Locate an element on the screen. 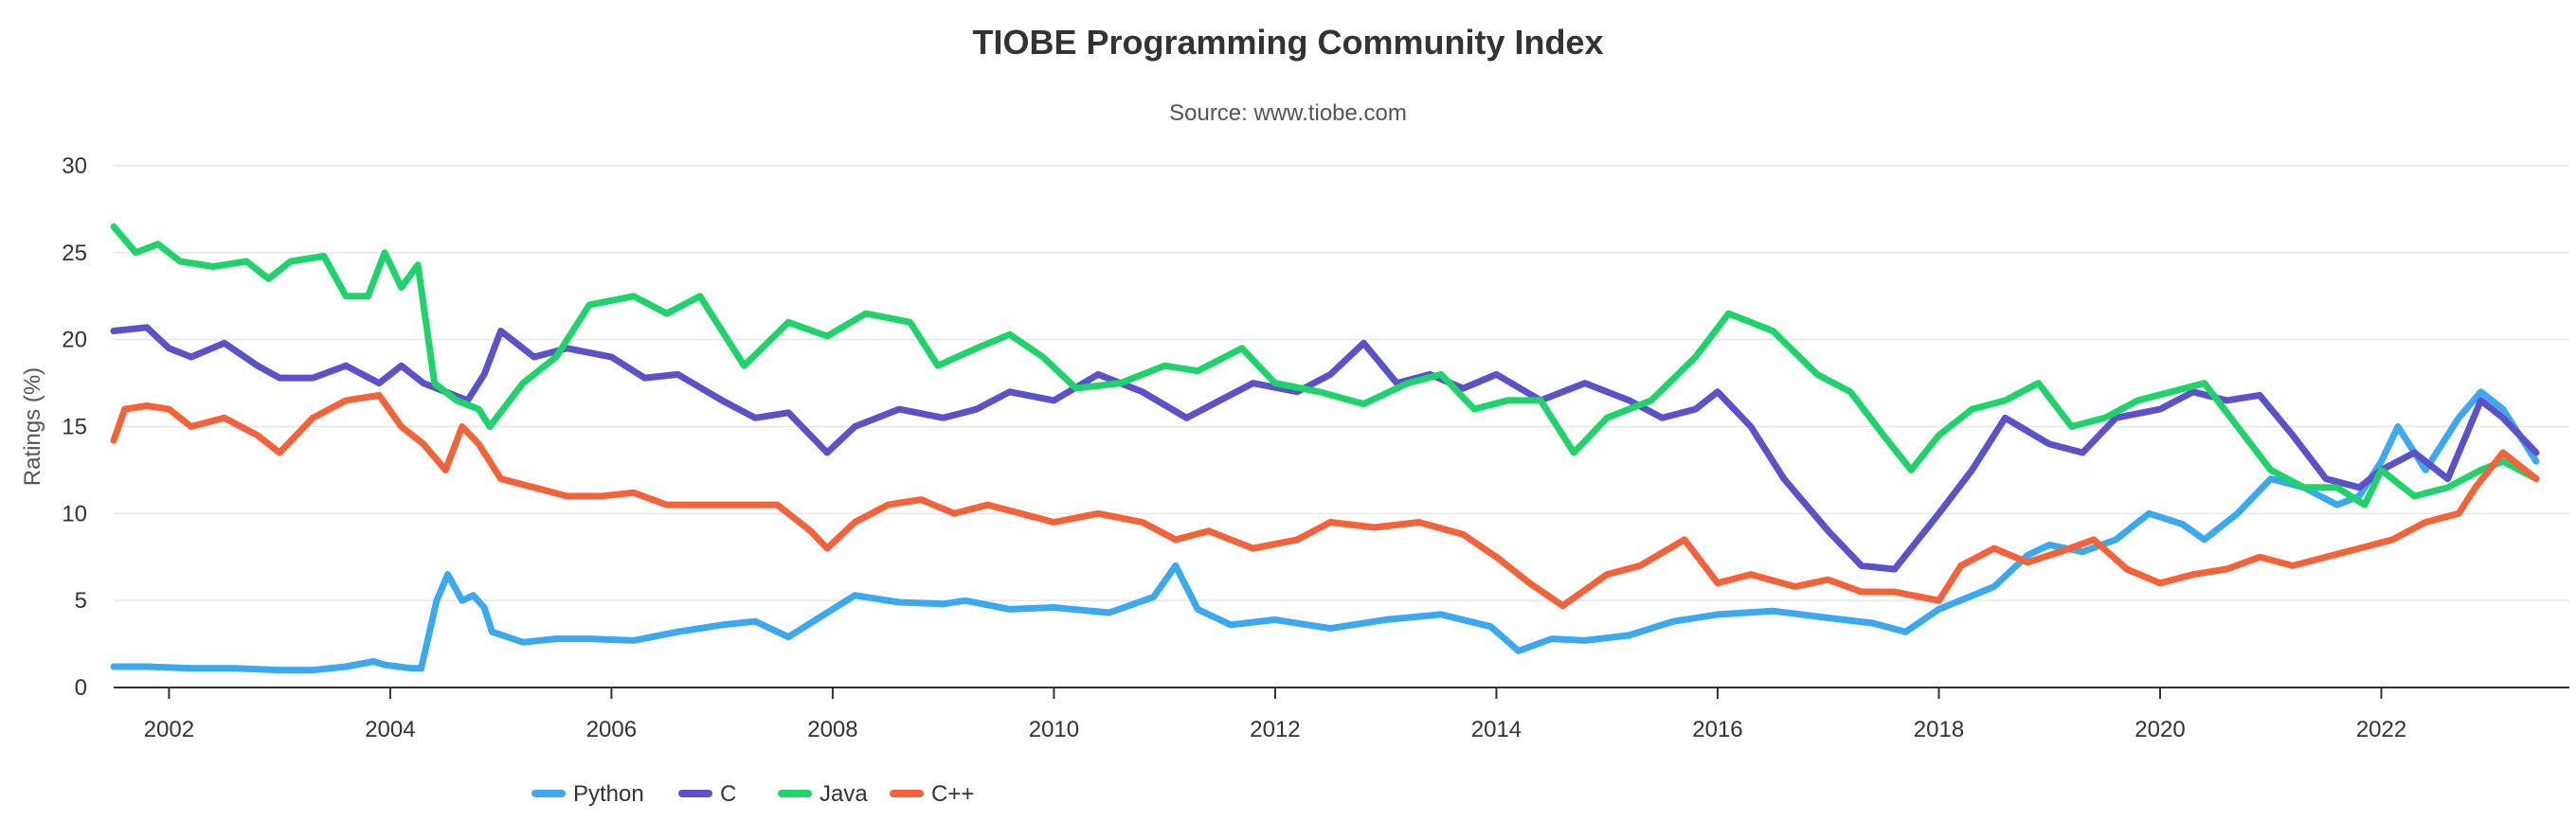 The width and height of the screenshot is (2576, 839). chart-title: TIOBE Programming Community Index is located at coordinates (1288, 43).